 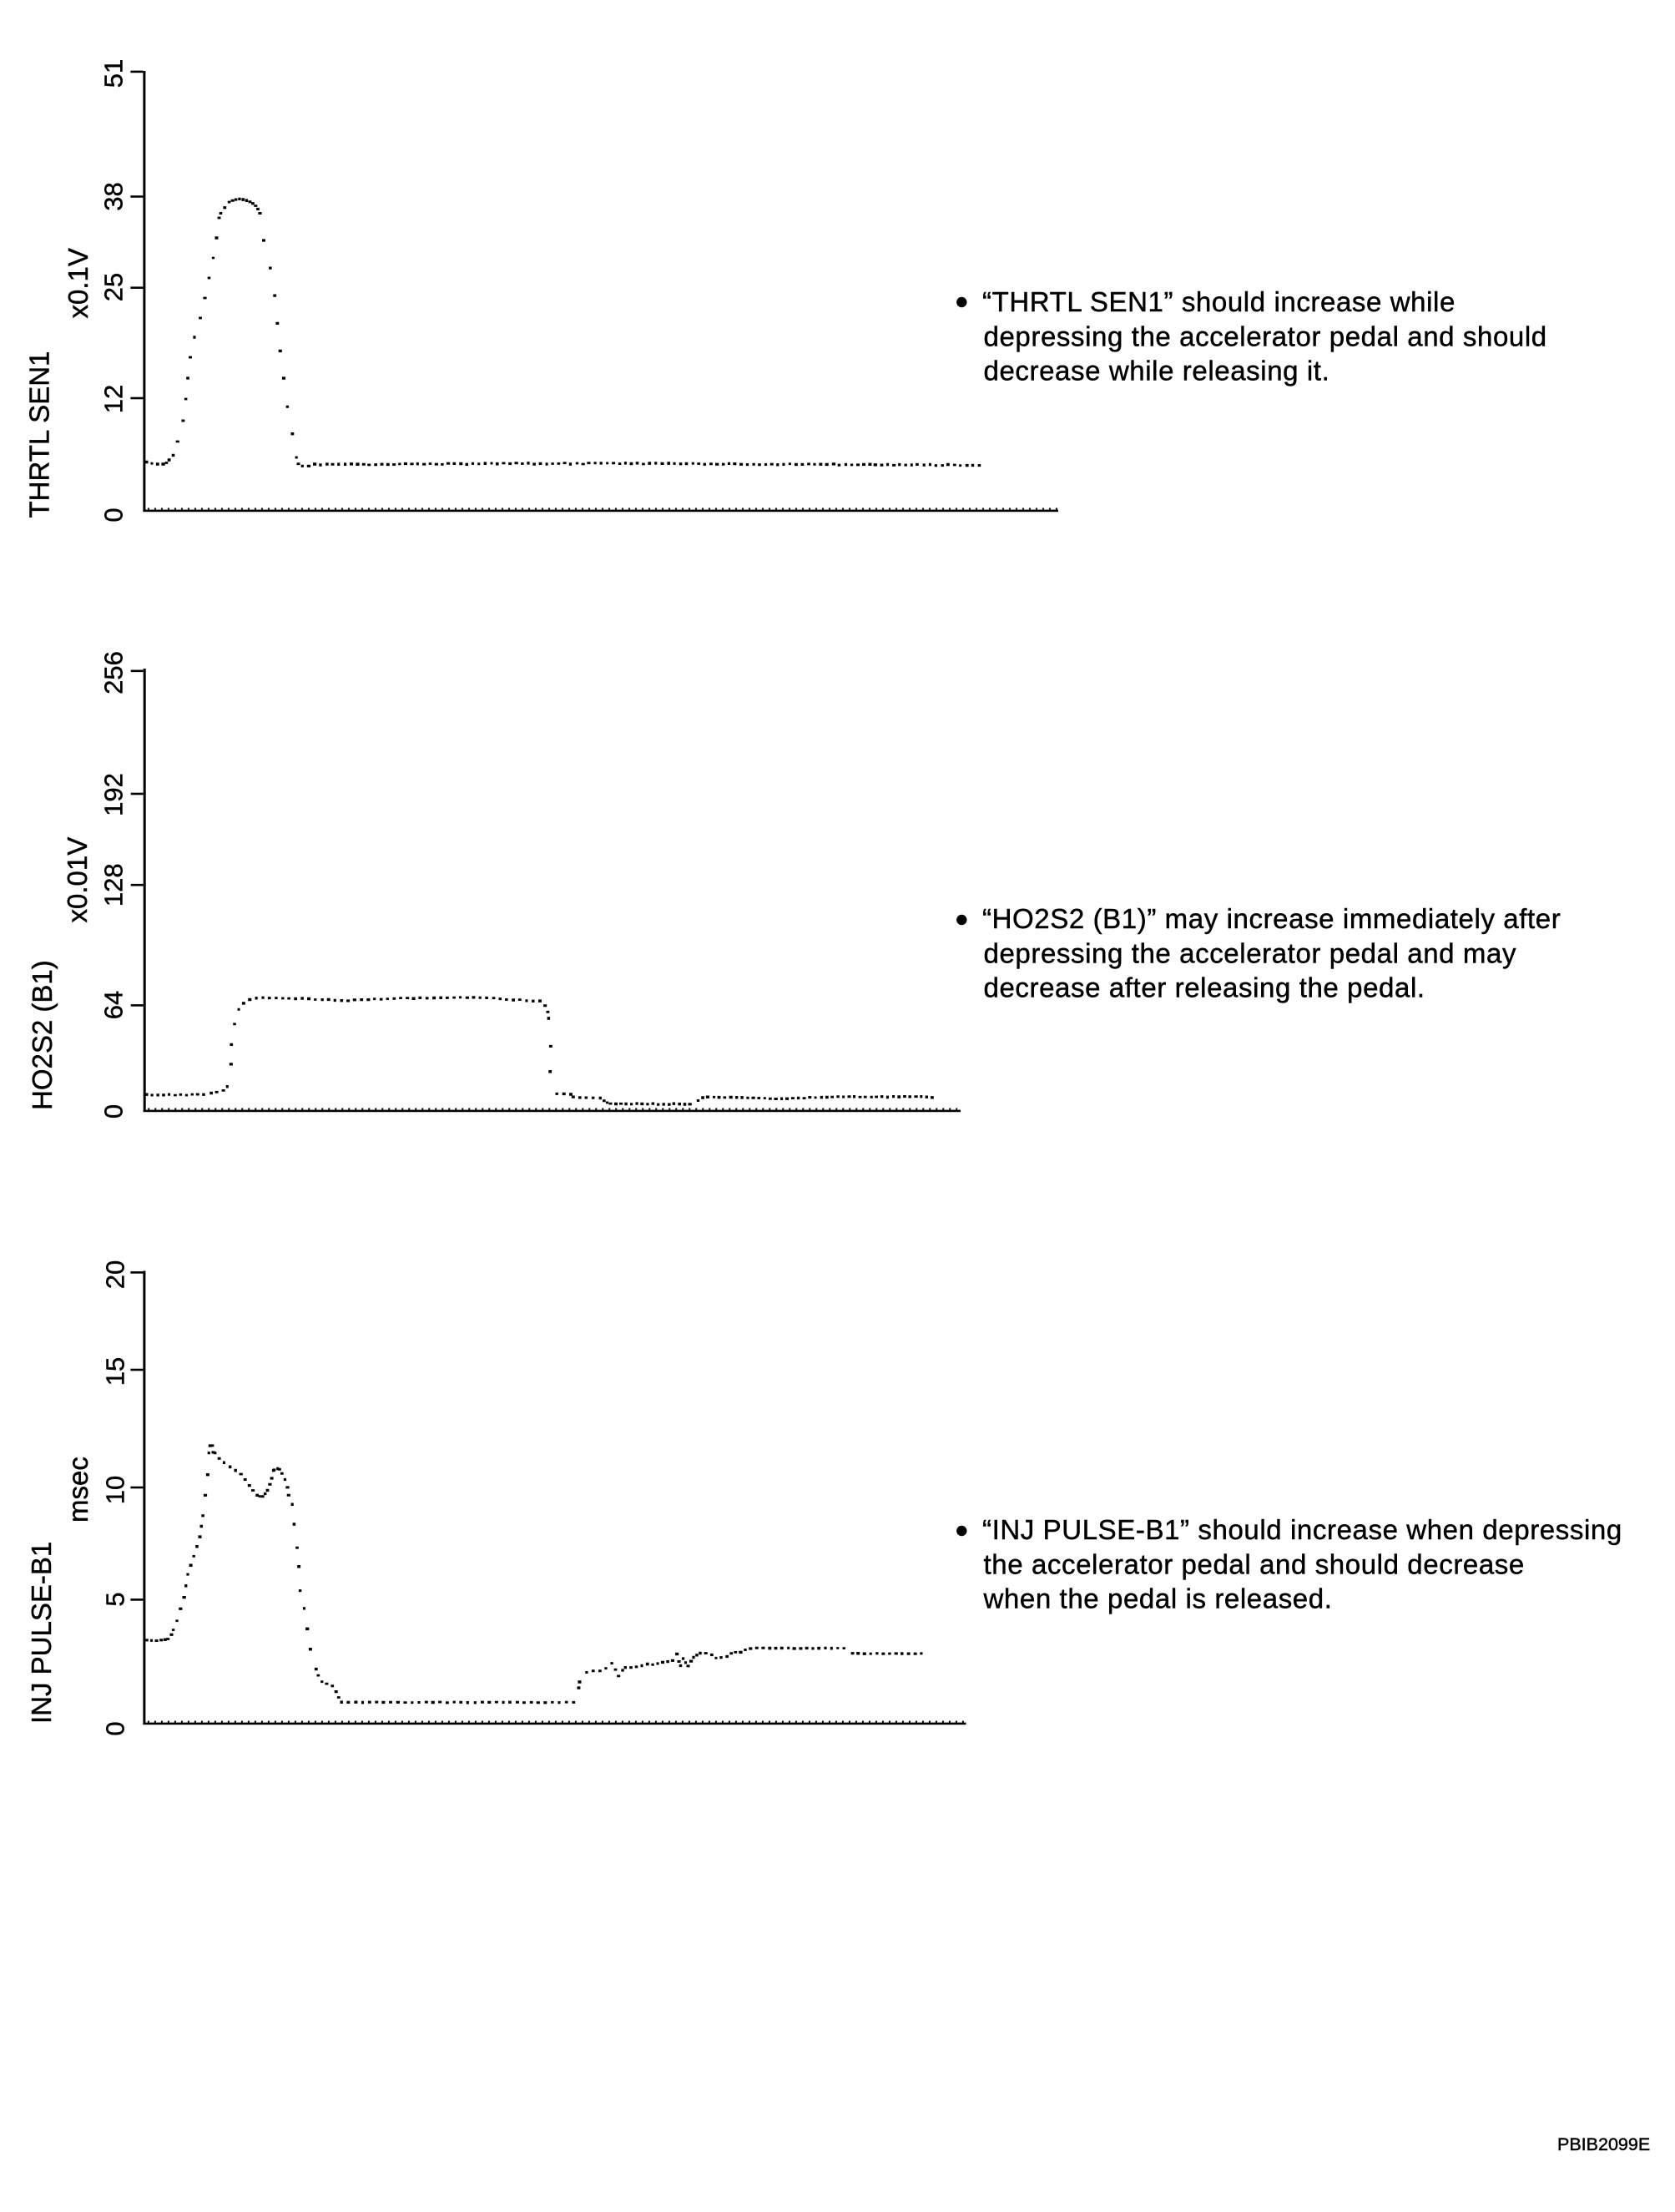 I want to click on svg-text: THRTL SEN1, so click(x=39, y=434).